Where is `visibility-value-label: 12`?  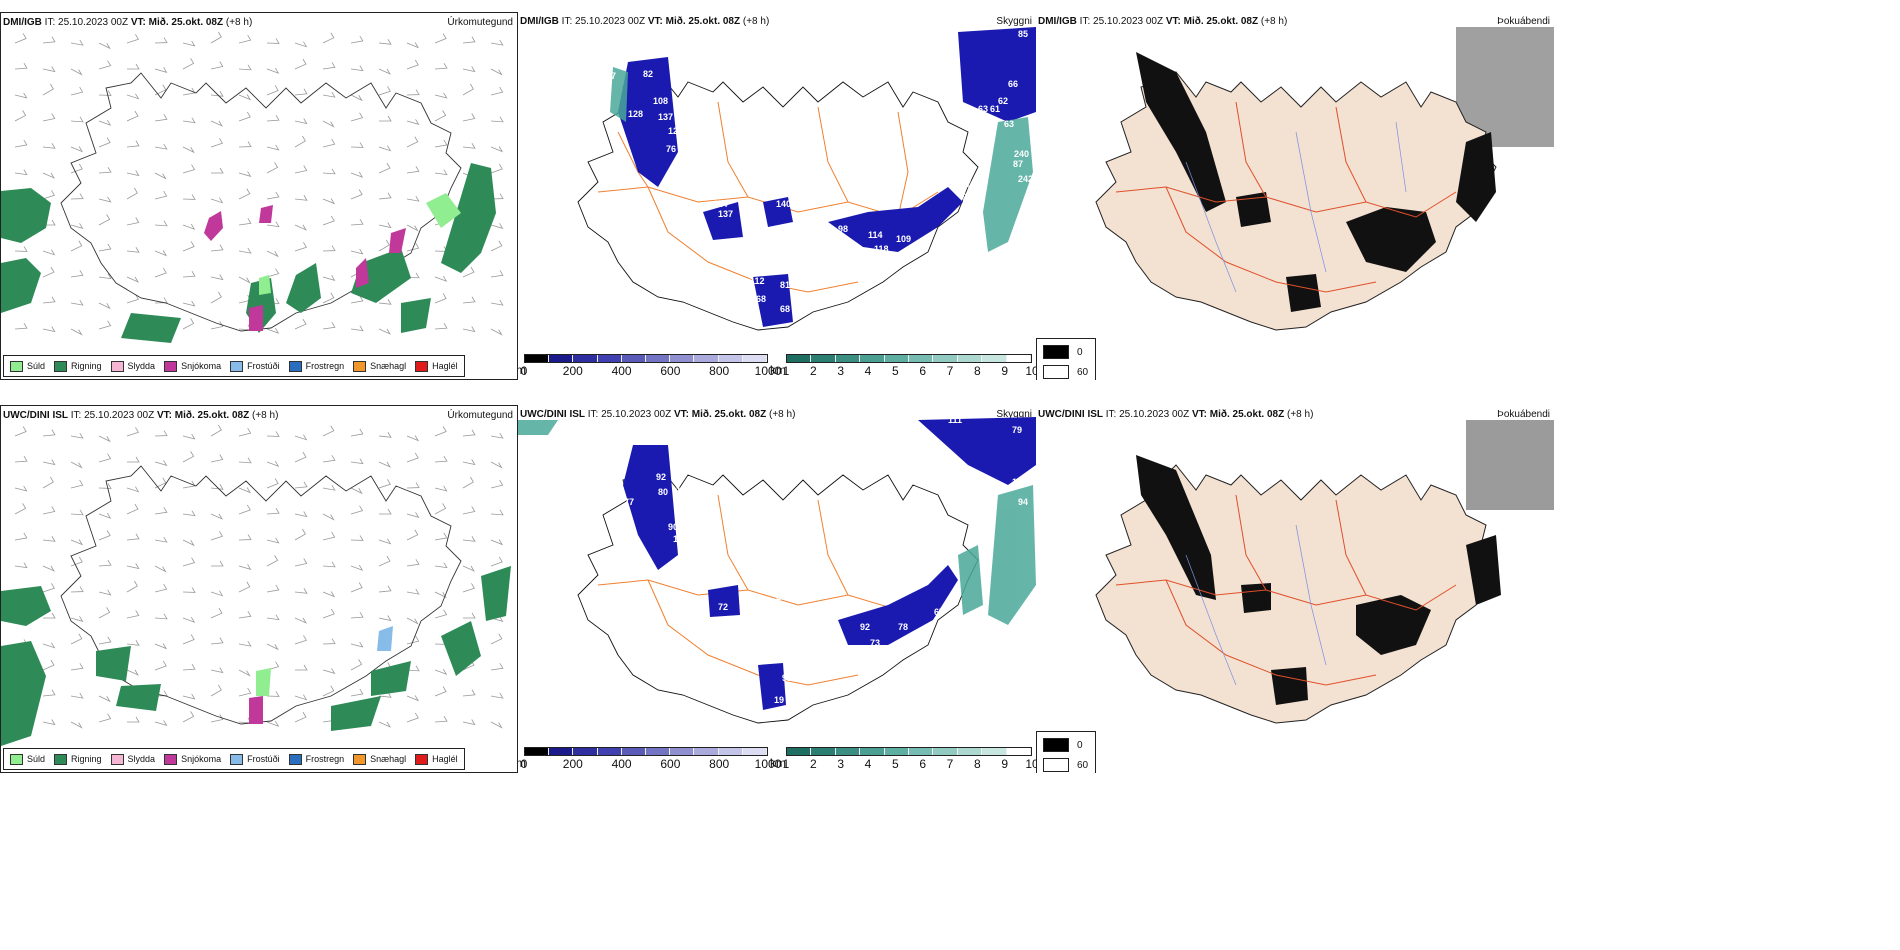 visibility-value-label: 12 is located at coordinates (945, 169).